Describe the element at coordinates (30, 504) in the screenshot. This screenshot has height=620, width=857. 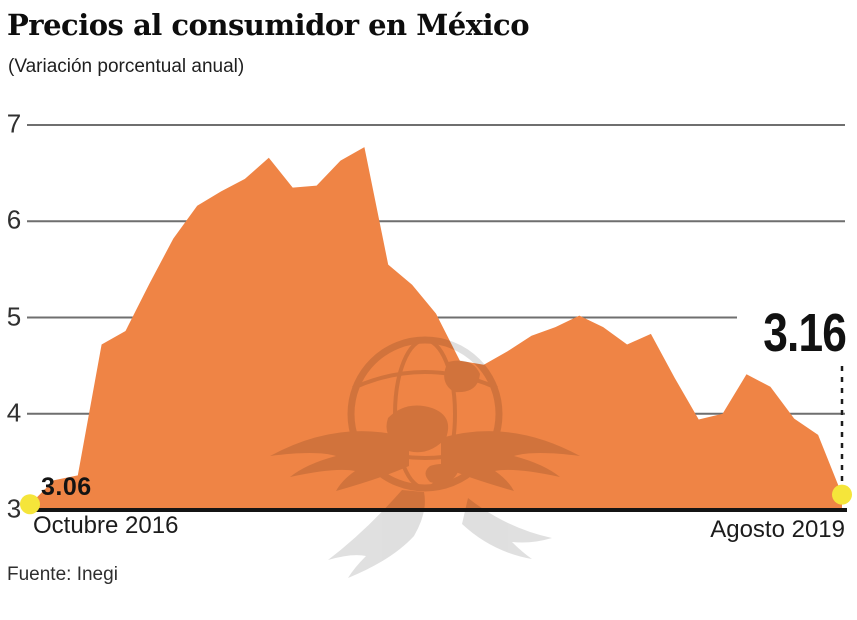
I see `start-point-marker` at that location.